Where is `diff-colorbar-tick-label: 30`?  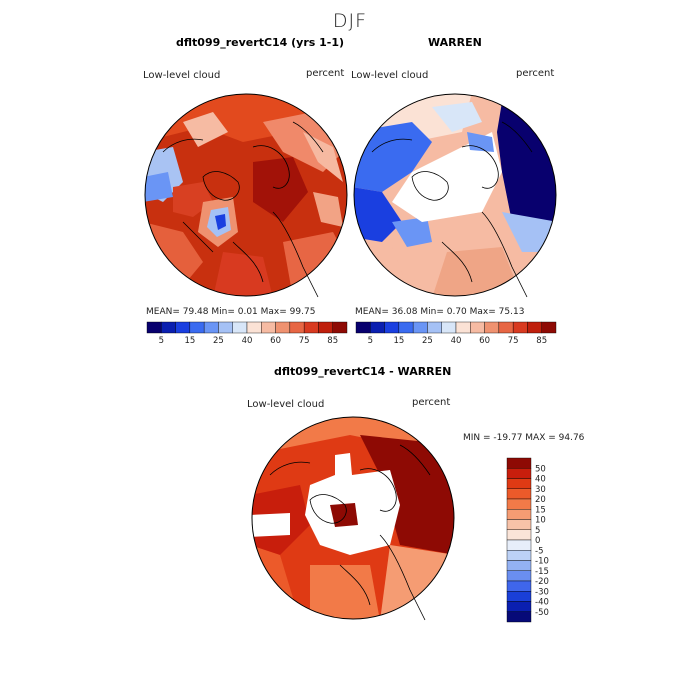 diff-colorbar-tick-label: 30 is located at coordinates (540, 490).